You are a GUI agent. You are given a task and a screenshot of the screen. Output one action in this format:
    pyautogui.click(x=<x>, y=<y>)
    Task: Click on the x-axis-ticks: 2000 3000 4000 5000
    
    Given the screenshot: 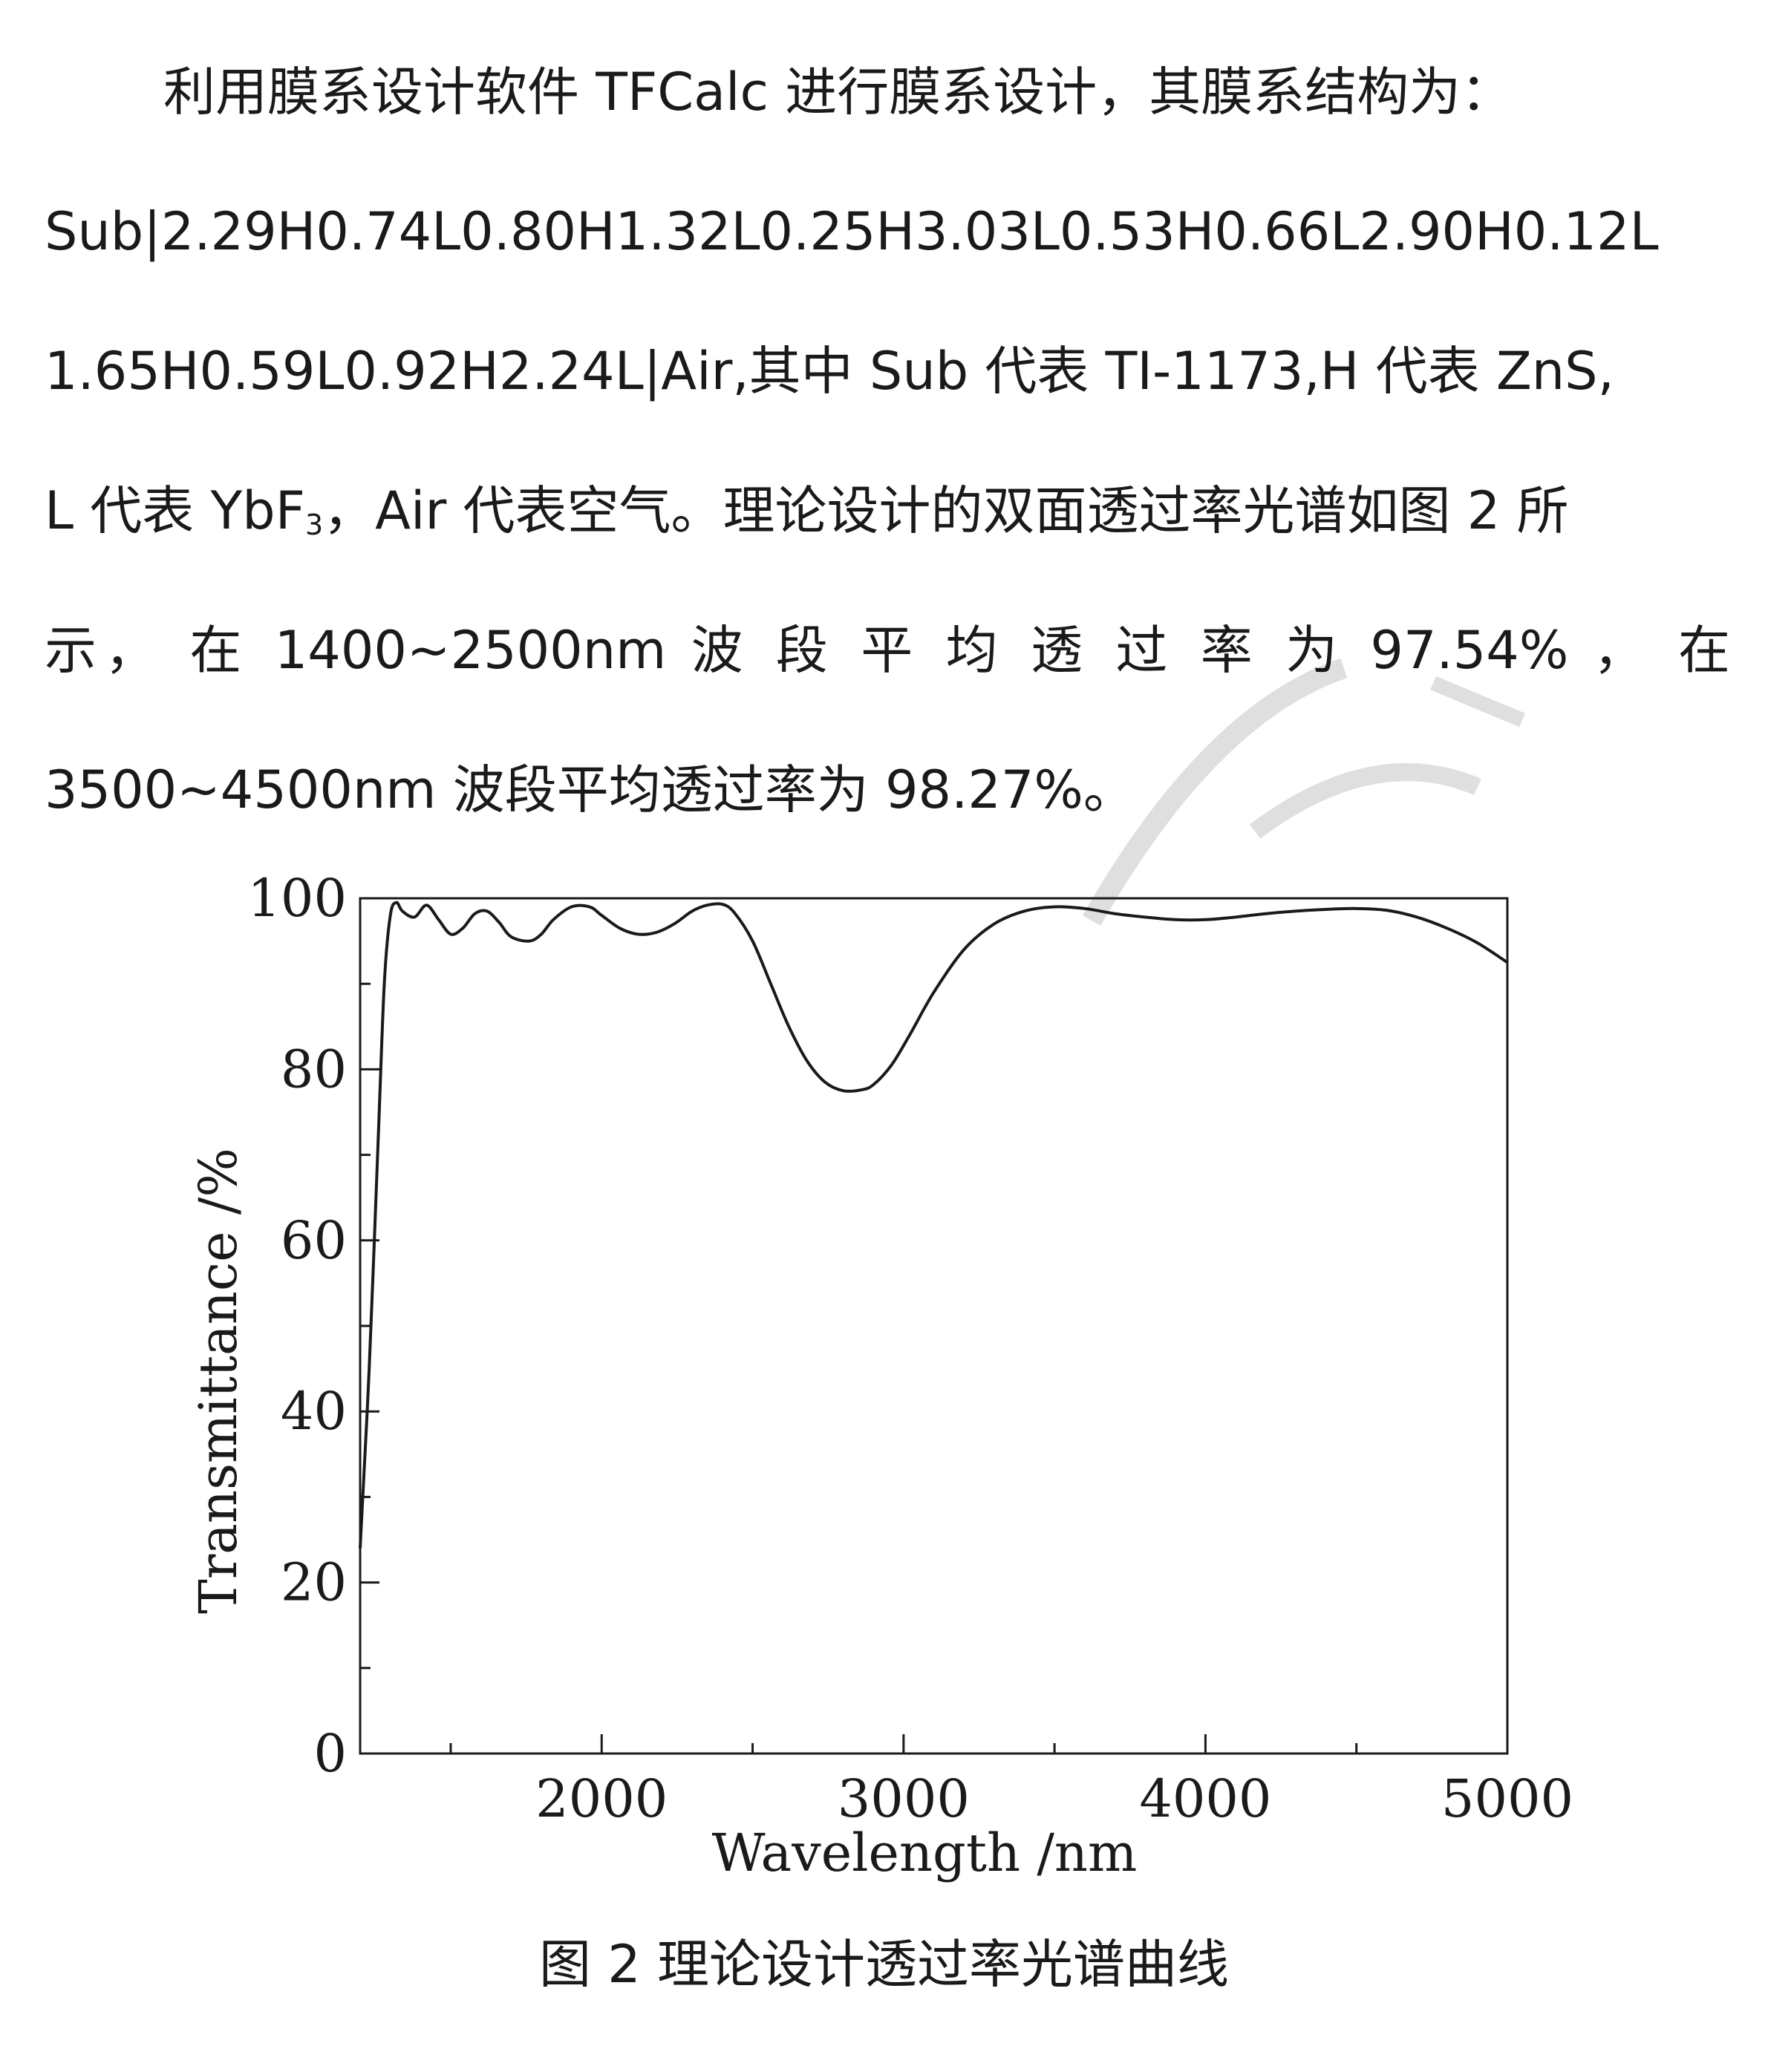 What is the action you would take?
    pyautogui.click(x=1011, y=1781)
    